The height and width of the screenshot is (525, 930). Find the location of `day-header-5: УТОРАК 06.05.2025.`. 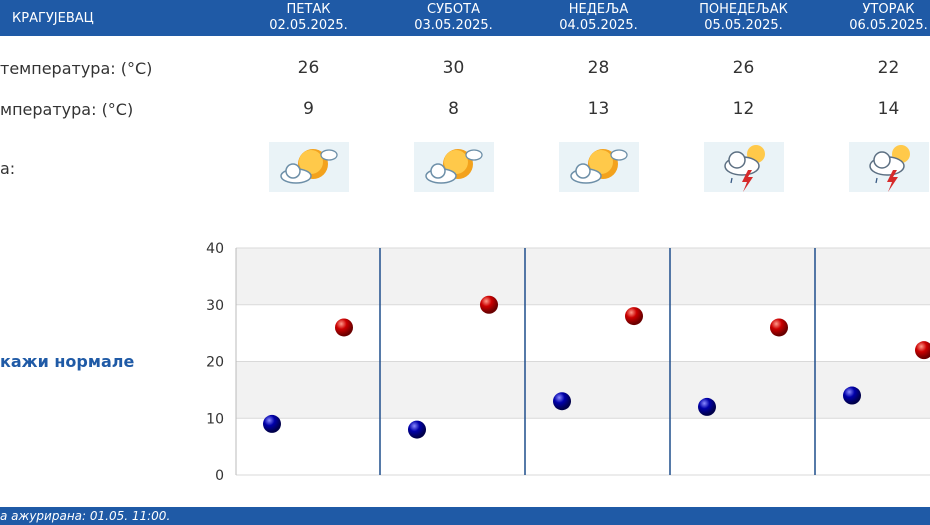

day-header-5: УТОРАК 06.05.2025. is located at coordinates (873, 18).